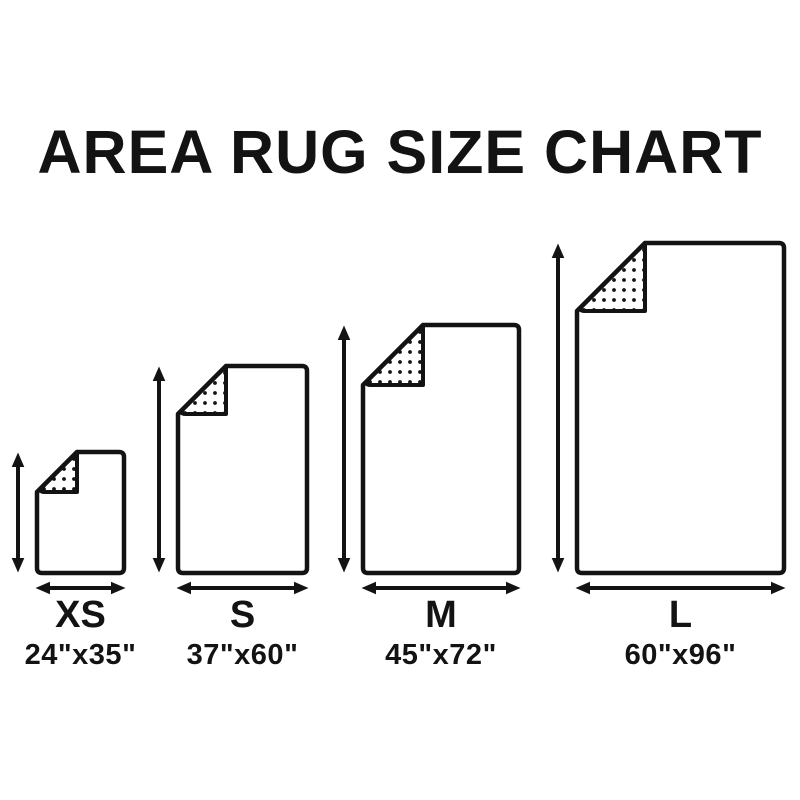  I want to click on rug-xs-icon, so click(80, 512).